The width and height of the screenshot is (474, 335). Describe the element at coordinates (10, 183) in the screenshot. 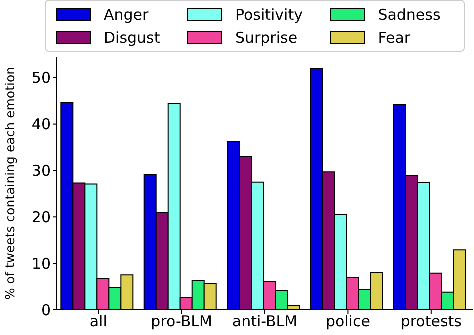

I see `y-axis-title: % of tweets containing each emotion` at that location.